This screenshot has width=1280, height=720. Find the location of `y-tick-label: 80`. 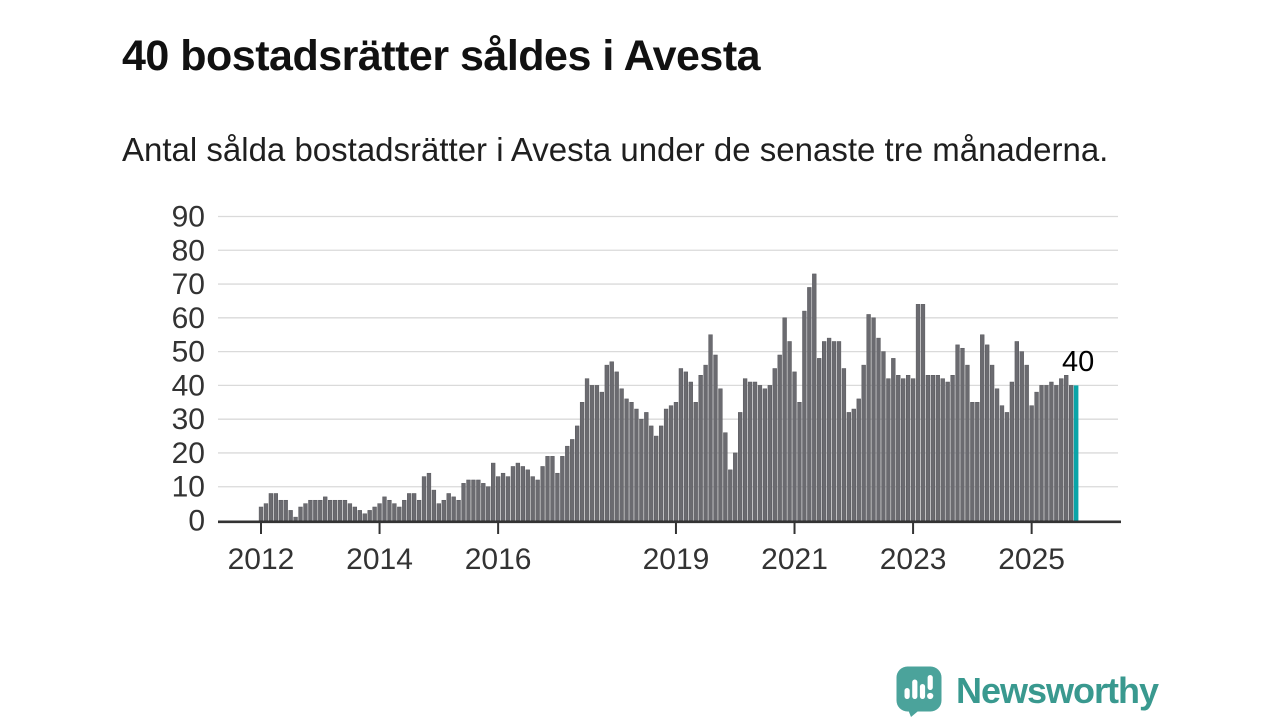

y-tick-label: 80 is located at coordinates (188, 250).